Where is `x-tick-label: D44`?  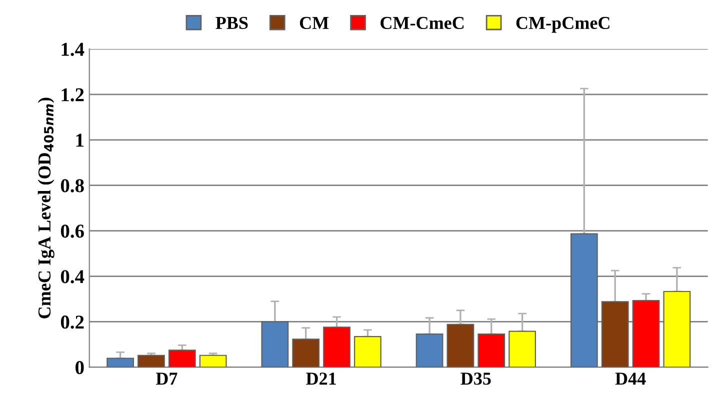 x-tick-label: D44 is located at coordinates (630, 378).